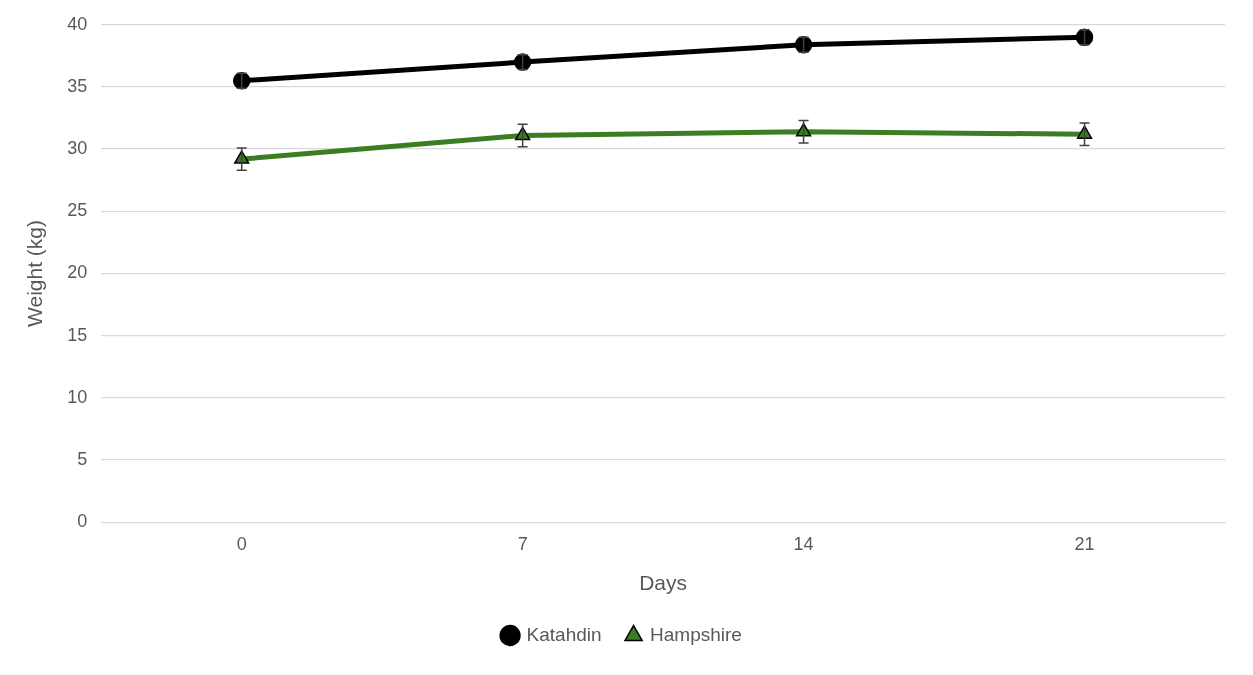 This screenshot has height=675, width=1253. I want to click on y-tick-label: 30, so click(77, 148).